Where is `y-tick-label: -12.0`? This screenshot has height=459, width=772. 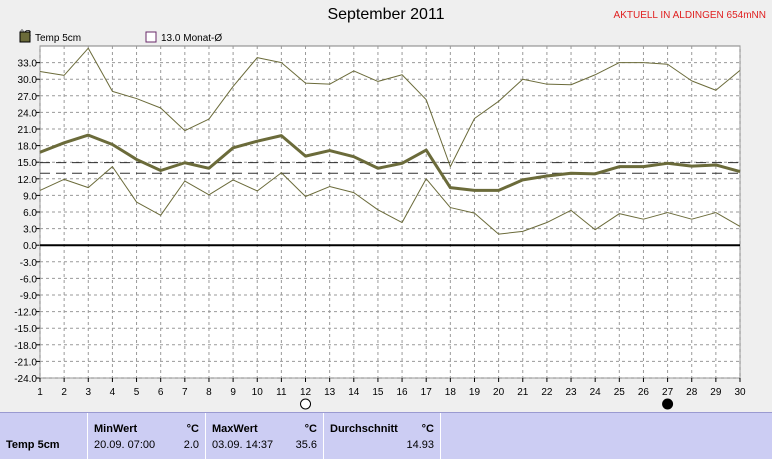 y-tick-label: -12.0 is located at coordinates (25, 313).